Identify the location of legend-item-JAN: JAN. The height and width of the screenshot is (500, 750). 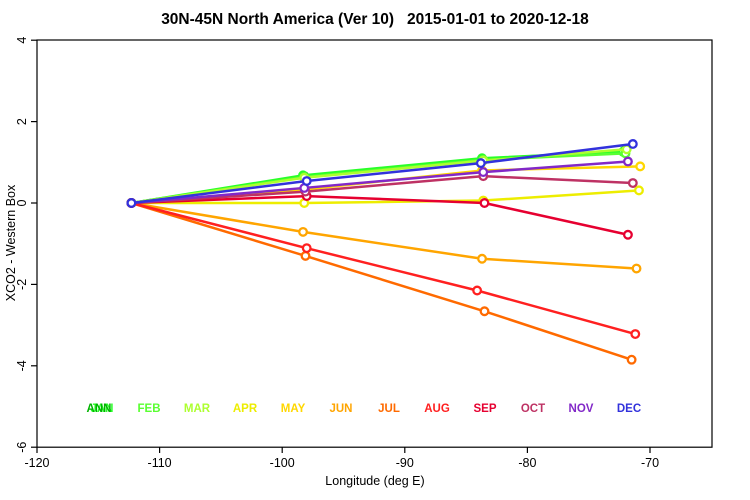
(101, 409).